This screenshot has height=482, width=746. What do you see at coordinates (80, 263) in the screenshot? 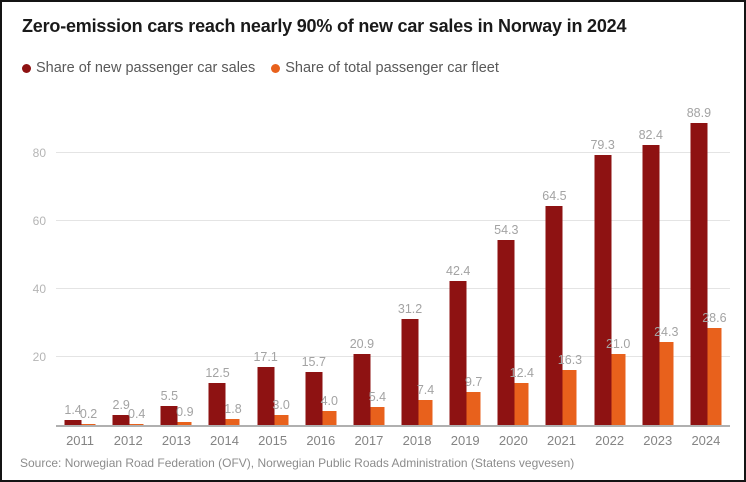
I see `bar-group: 1.4 0.2` at bounding box center [80, 263].